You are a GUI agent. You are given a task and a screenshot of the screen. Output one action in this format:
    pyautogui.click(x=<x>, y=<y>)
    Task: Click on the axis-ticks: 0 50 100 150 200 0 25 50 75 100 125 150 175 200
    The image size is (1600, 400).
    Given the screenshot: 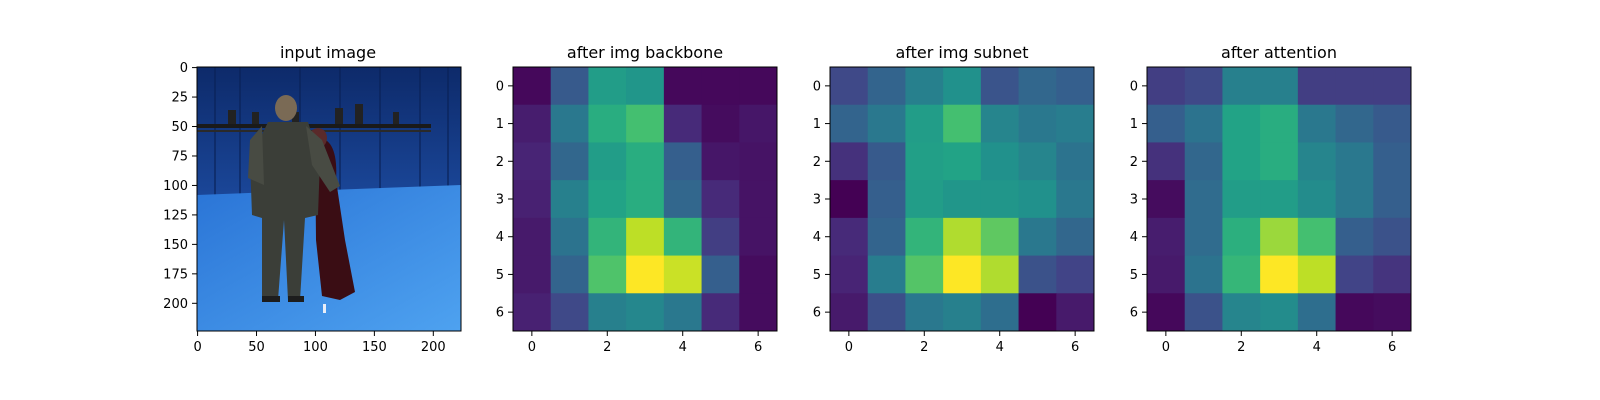 What is the action you would take?
    pyautogui.click(x=304, y=208)
    